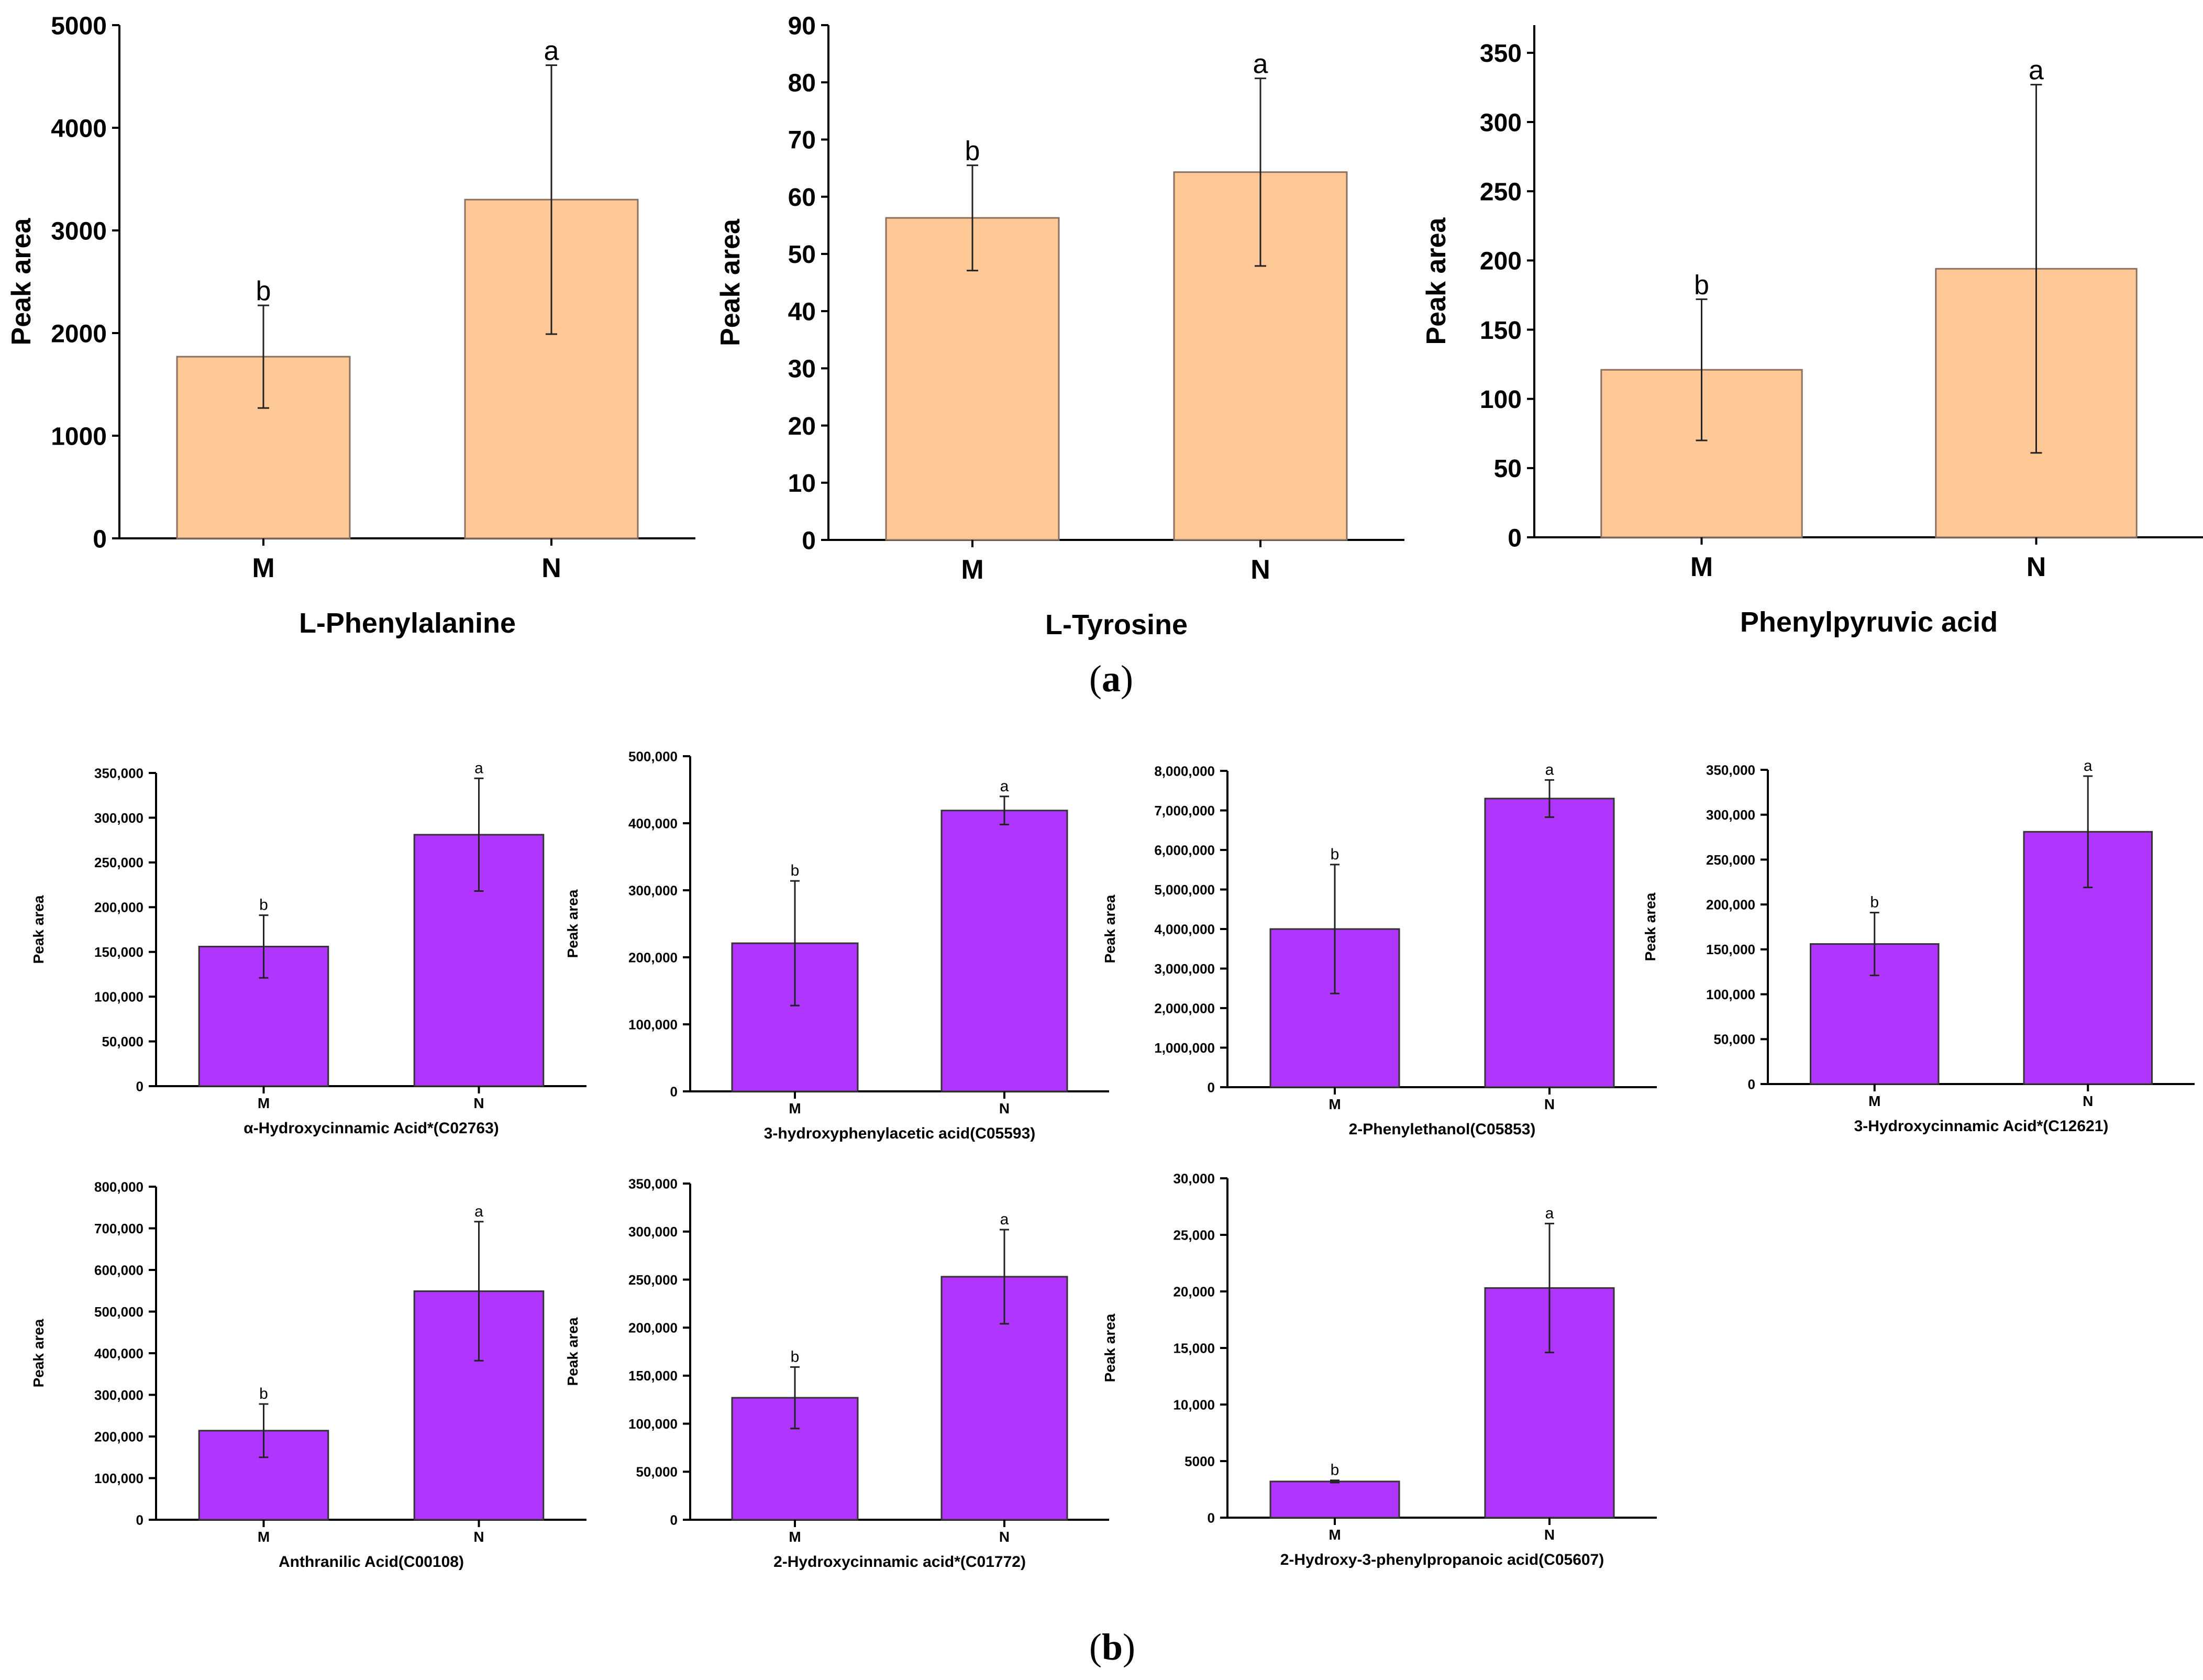 The height and width of the screenshot is (1680, 2203). I want to click on y-tick-label: 6,000,000, so click(1184, 850).